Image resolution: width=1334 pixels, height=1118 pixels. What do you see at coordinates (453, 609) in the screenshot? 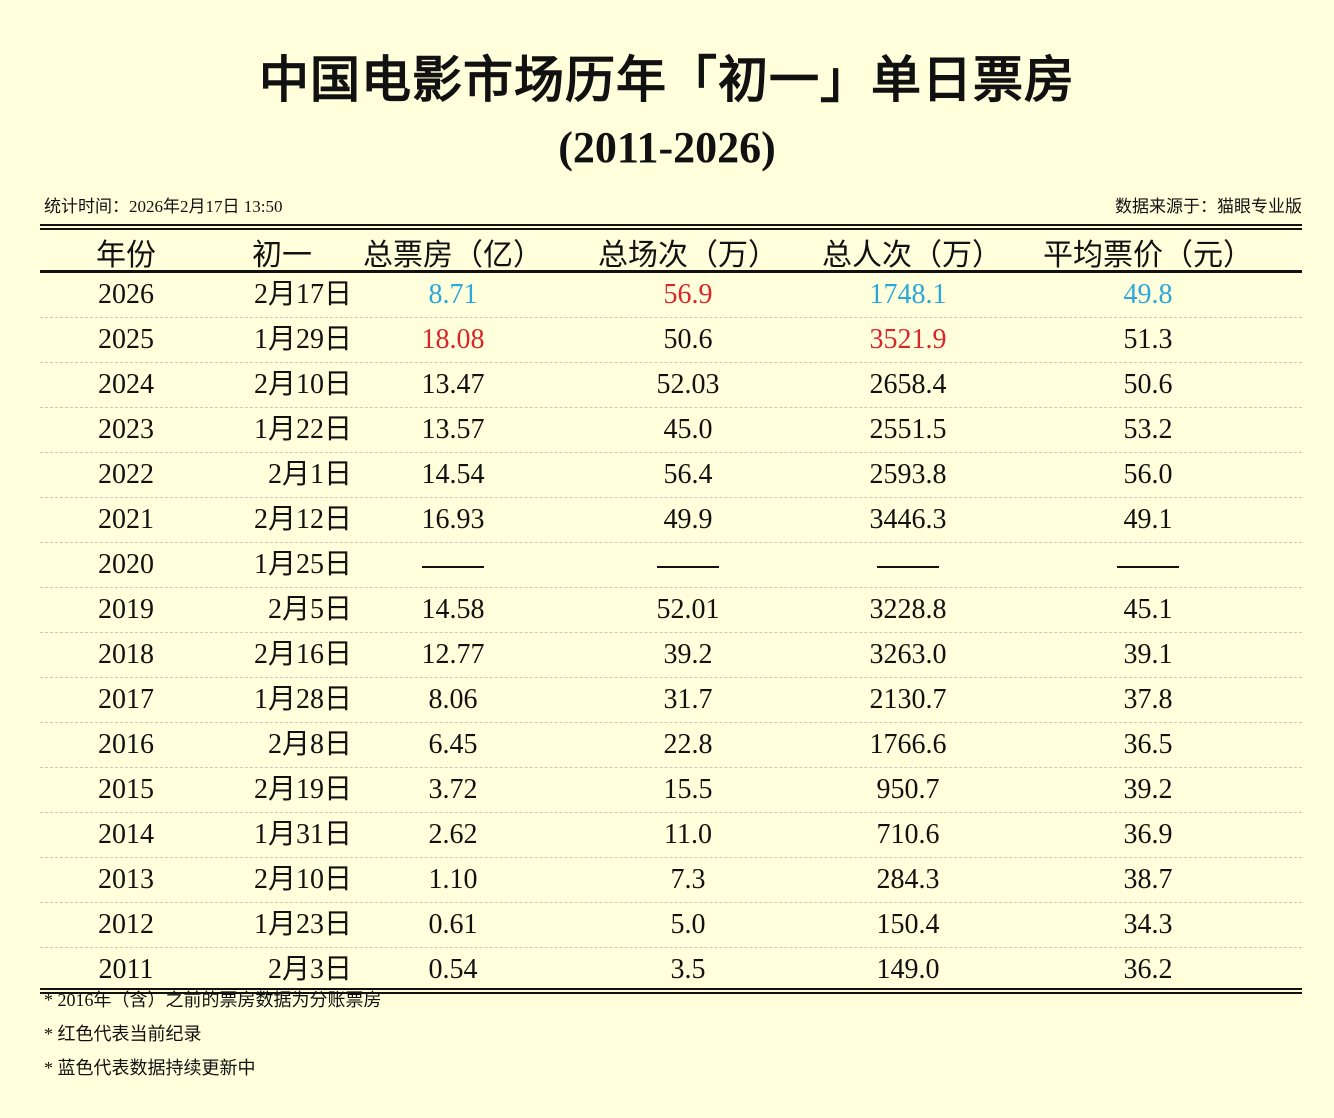
I see `cell-box-office: 14.58` at bounding box center [453, 609].